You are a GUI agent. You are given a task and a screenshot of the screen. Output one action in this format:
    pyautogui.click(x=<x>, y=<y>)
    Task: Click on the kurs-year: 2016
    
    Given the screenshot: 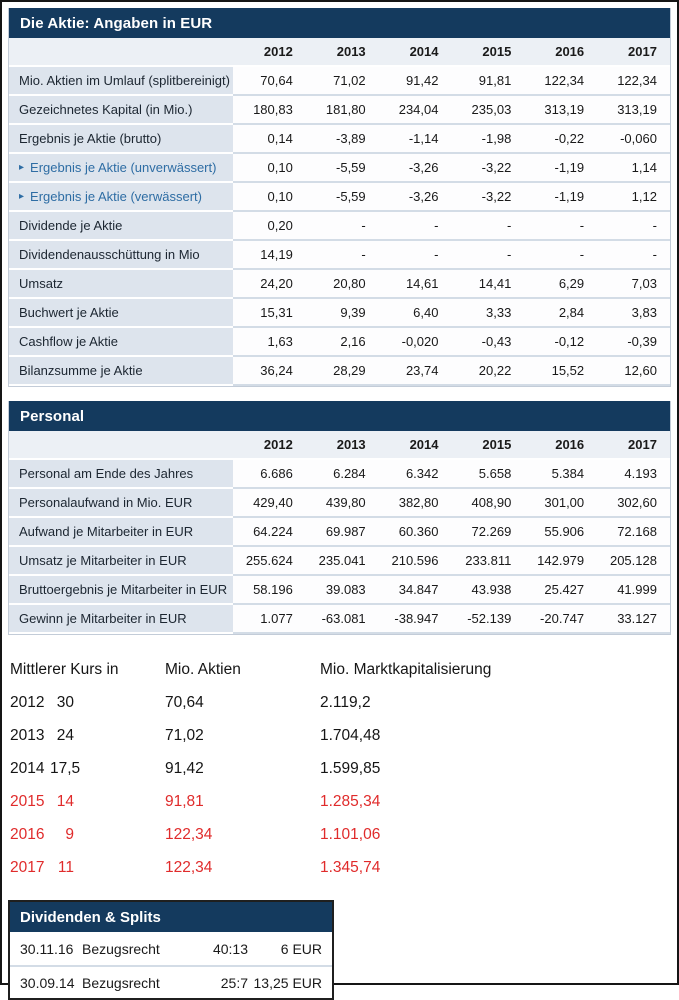 What is the action you would take?
    pyautogui.click(x=27, y=834)
    